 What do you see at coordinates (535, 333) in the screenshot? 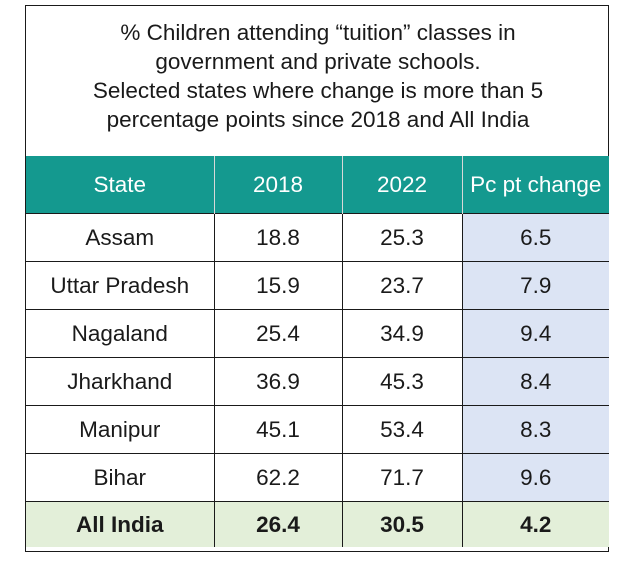
I see `cell-change: 9.4` at bounding box center [535, 333].